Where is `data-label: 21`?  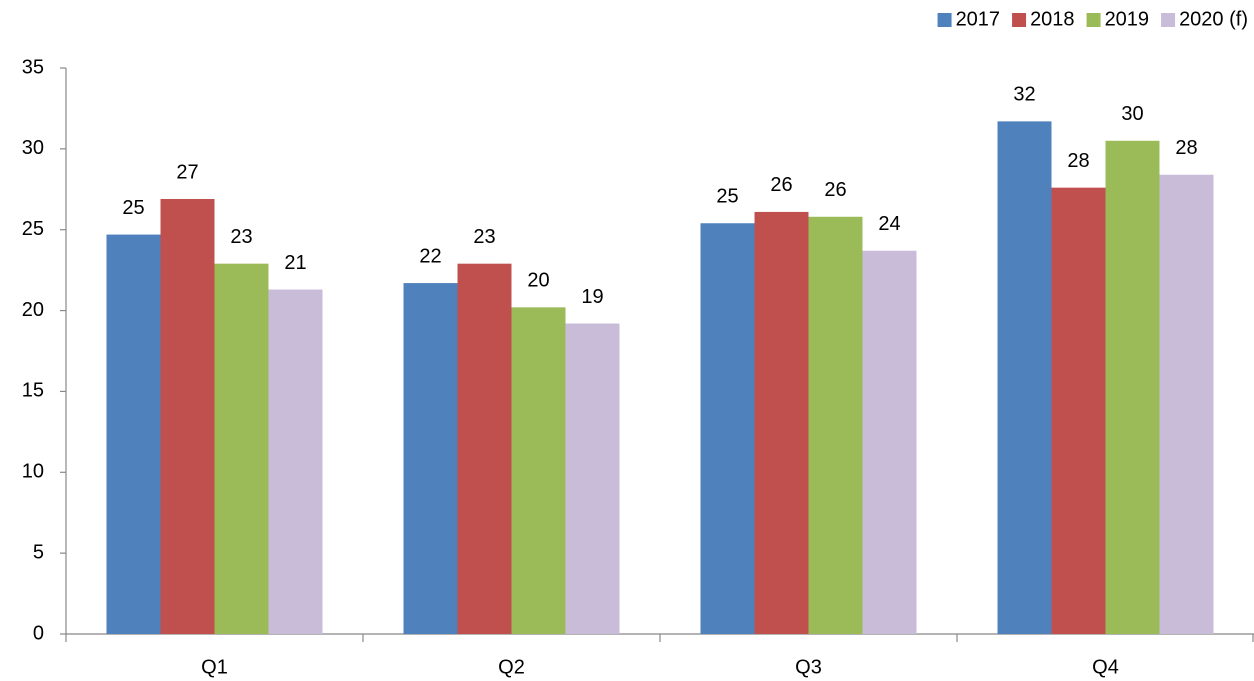 data-label: 21 is located at coordinates (295, 263).